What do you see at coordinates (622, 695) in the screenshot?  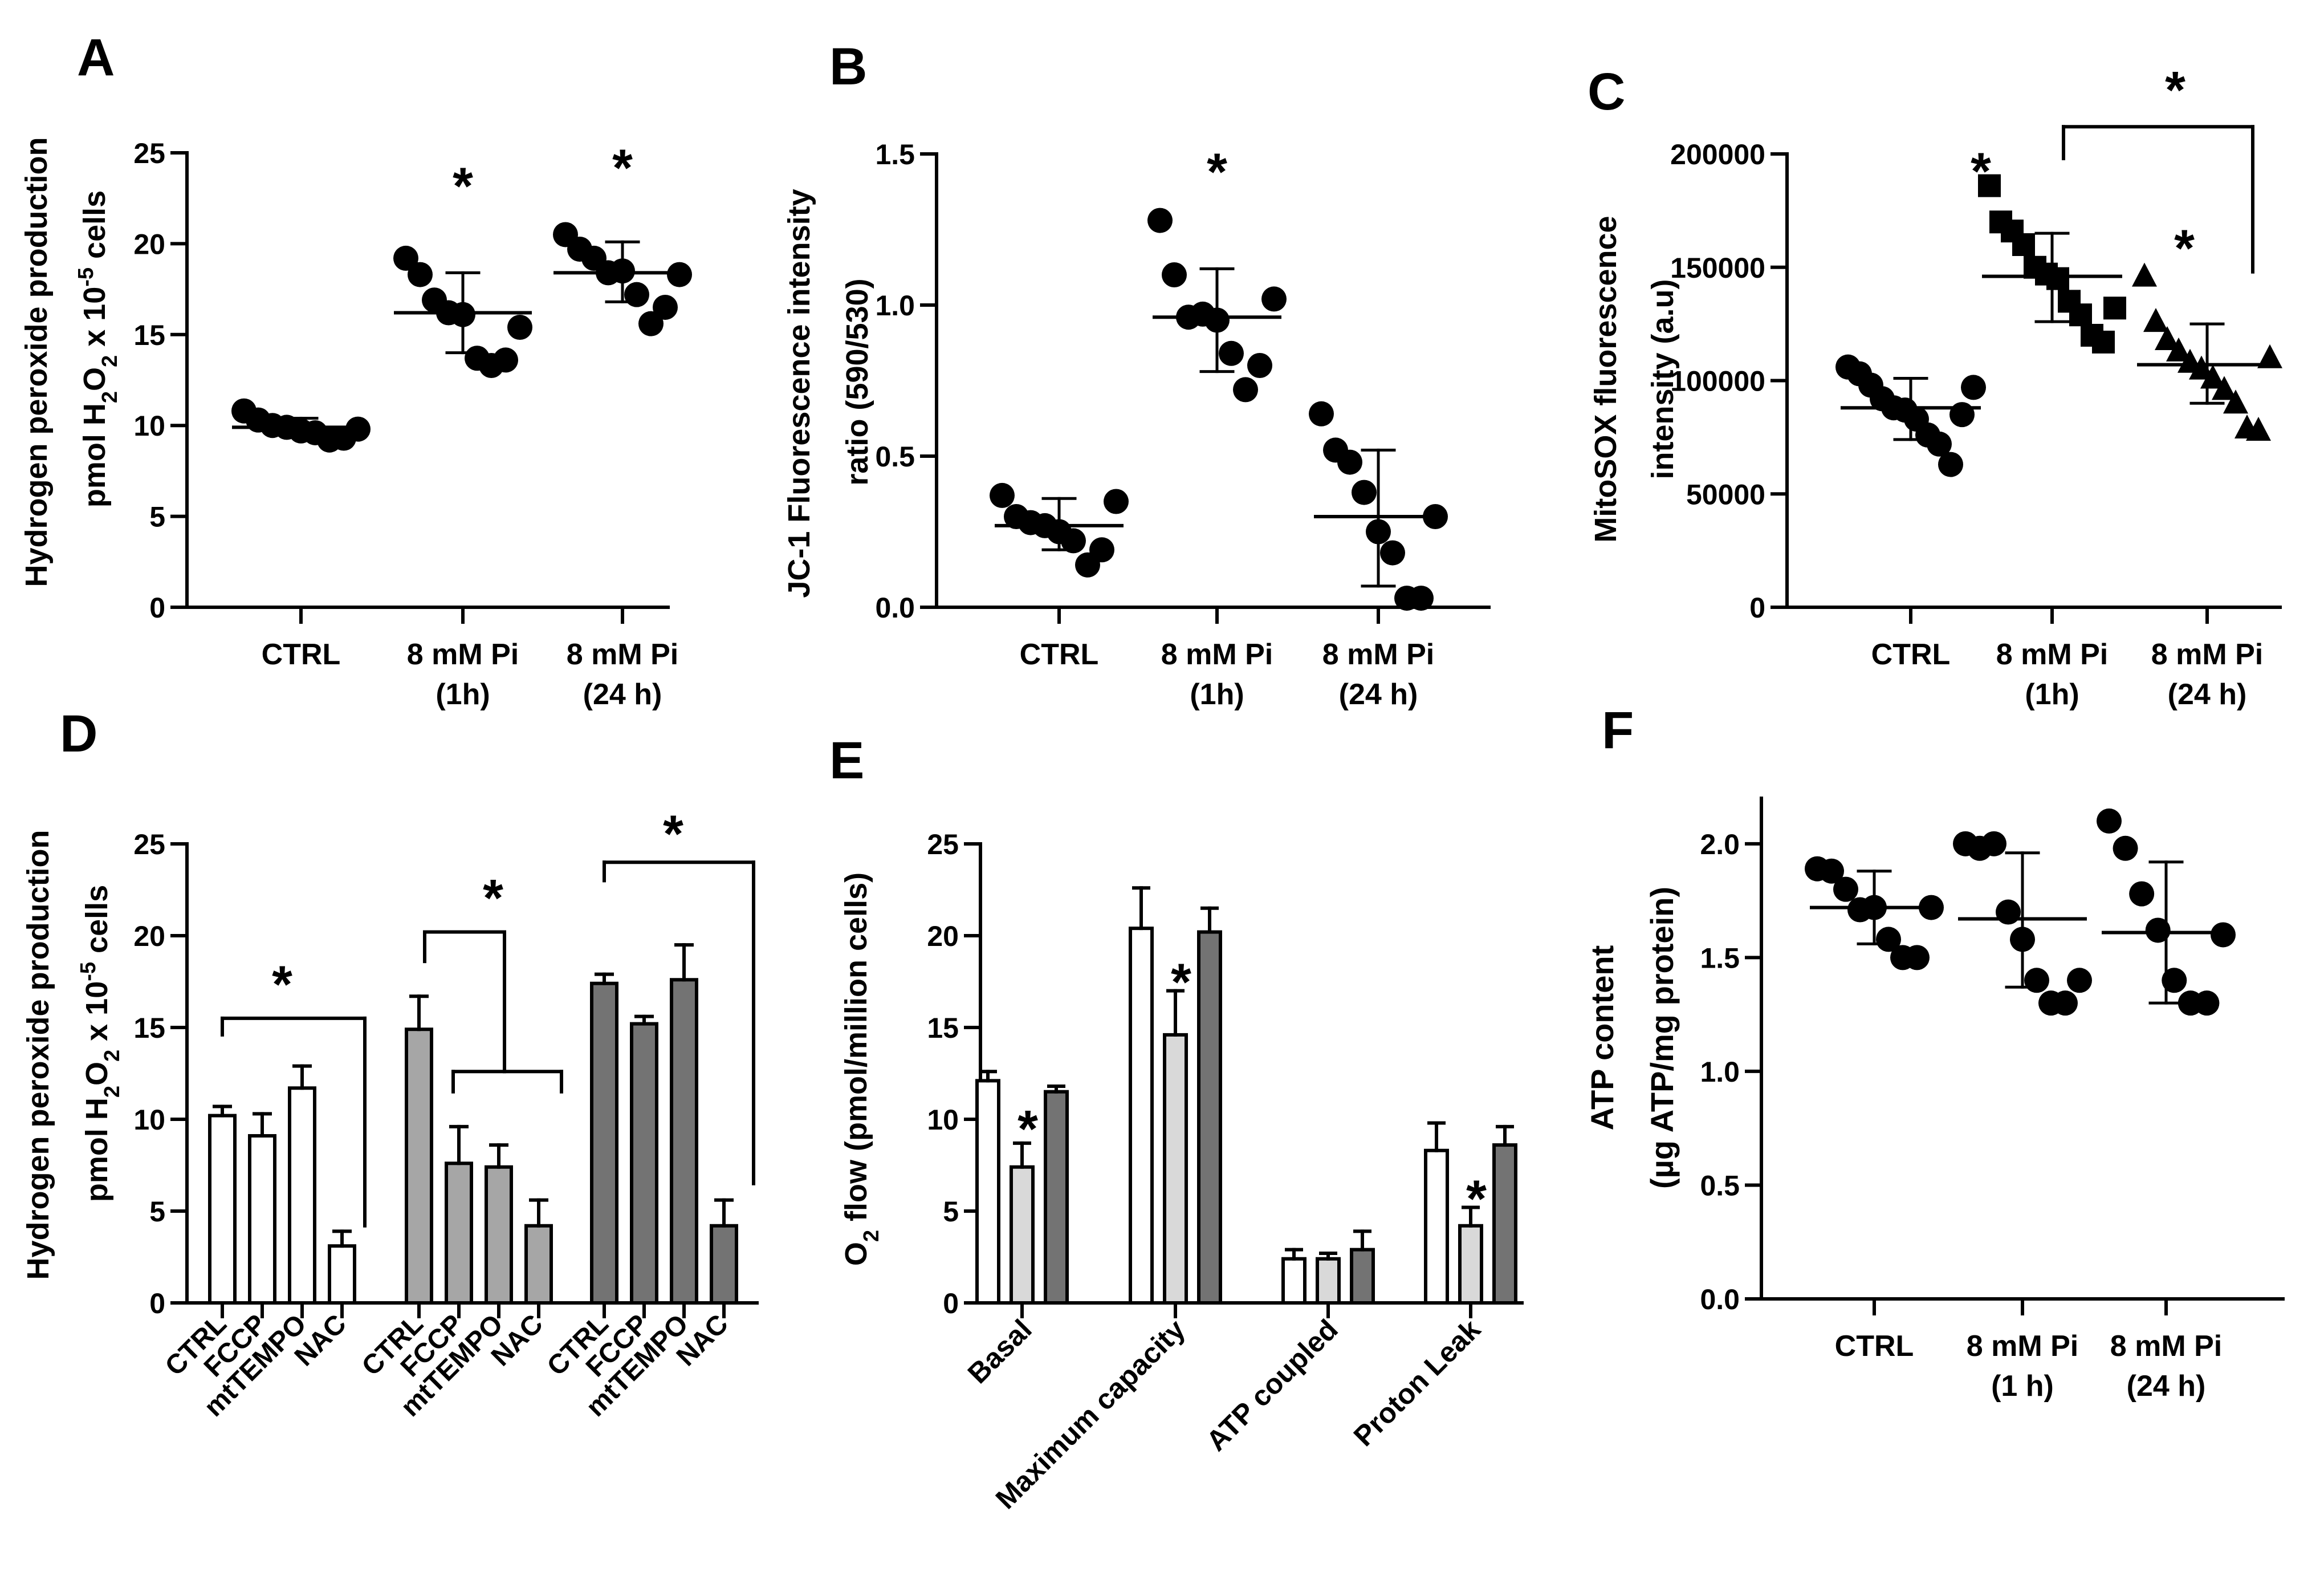 I see `panel-a-x-tick-label: (24 h)` at bounding box center [622, 695].